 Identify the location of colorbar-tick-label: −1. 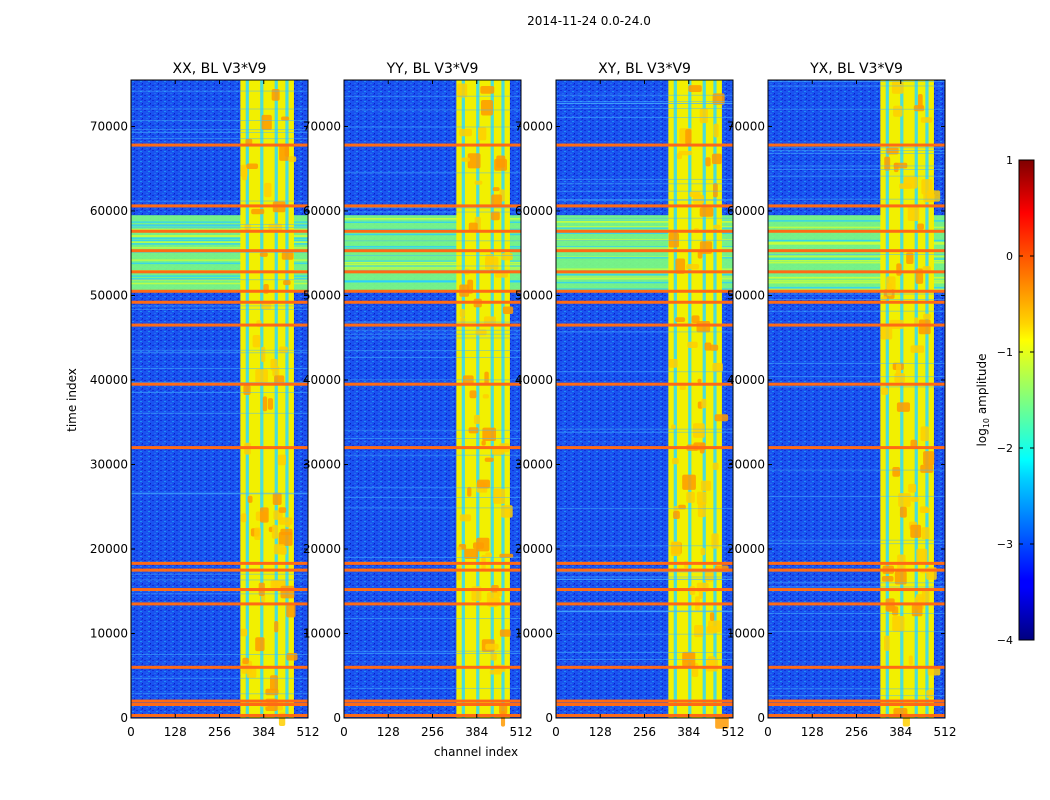
(1005, 352).